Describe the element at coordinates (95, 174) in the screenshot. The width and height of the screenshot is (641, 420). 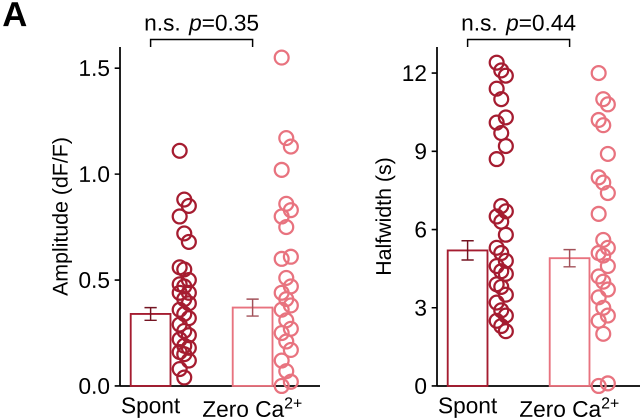
I see `y-tick-label: 1.0` at that location.